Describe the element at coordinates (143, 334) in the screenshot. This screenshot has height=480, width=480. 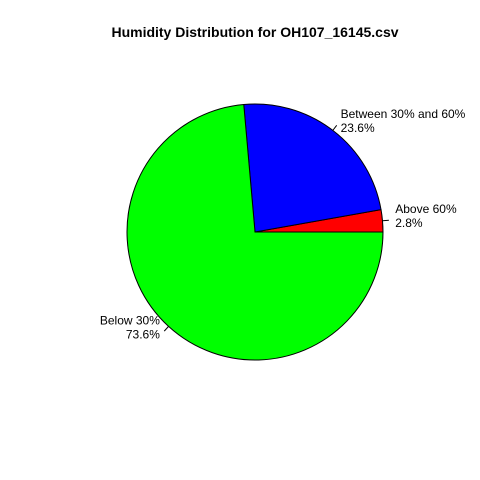
I see `slice-percent-3: 73.6%` at that location.